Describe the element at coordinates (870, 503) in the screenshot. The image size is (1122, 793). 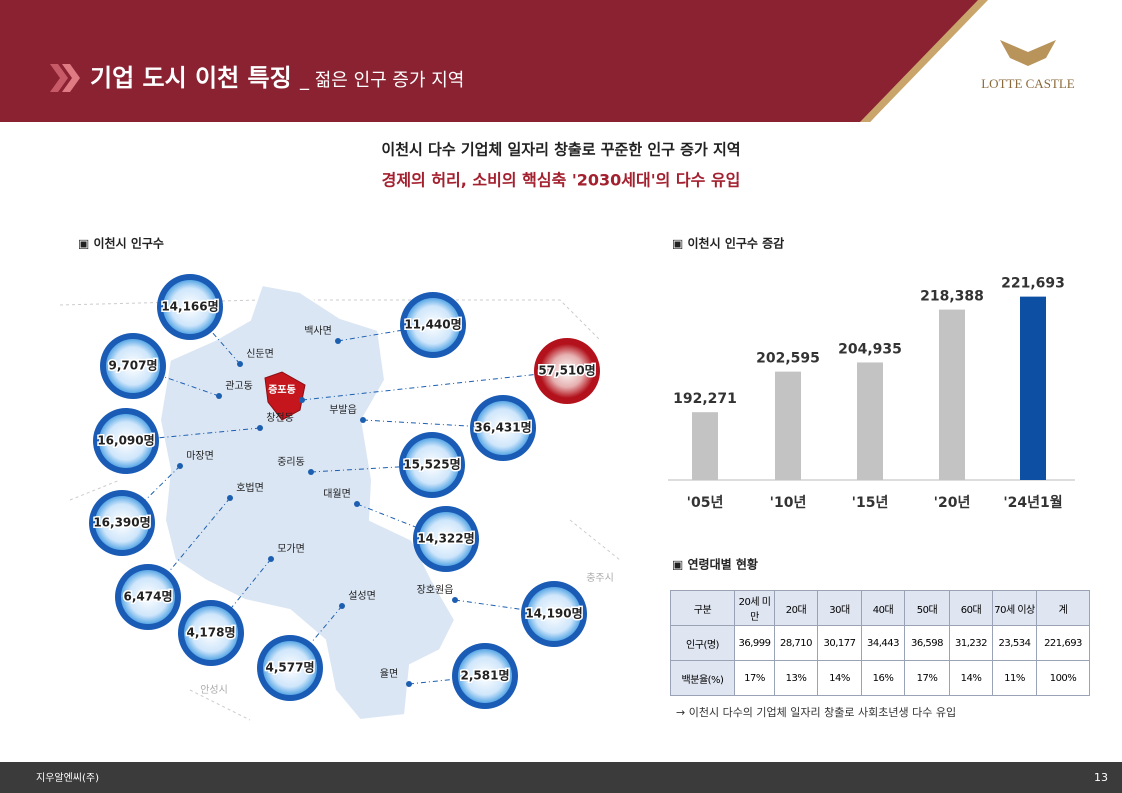
I see `x-tick-label: '15년` at that location.